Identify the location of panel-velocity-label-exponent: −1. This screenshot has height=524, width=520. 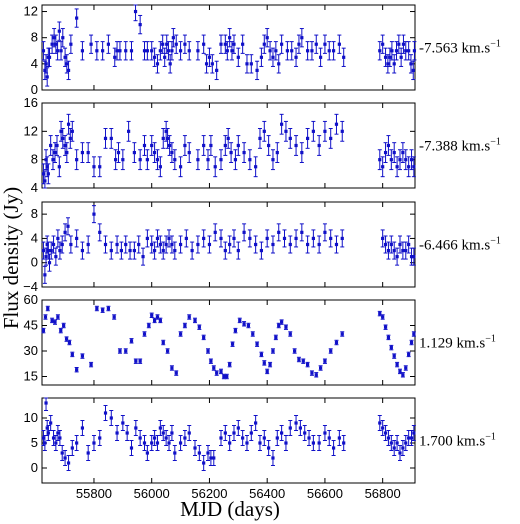
(495, 44).